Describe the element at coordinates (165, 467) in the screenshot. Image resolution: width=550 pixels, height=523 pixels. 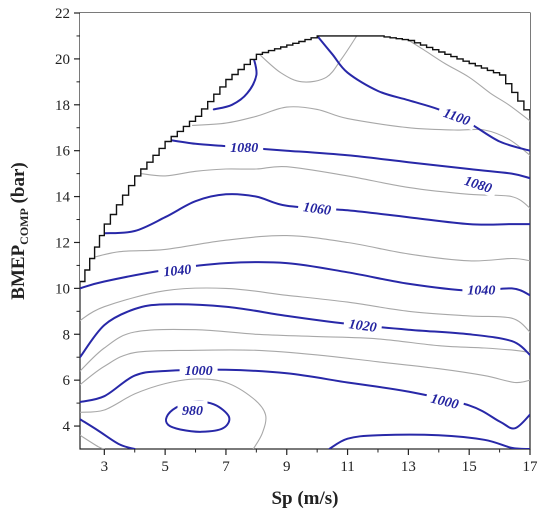
I see `x-tick-label: 5` at that location.